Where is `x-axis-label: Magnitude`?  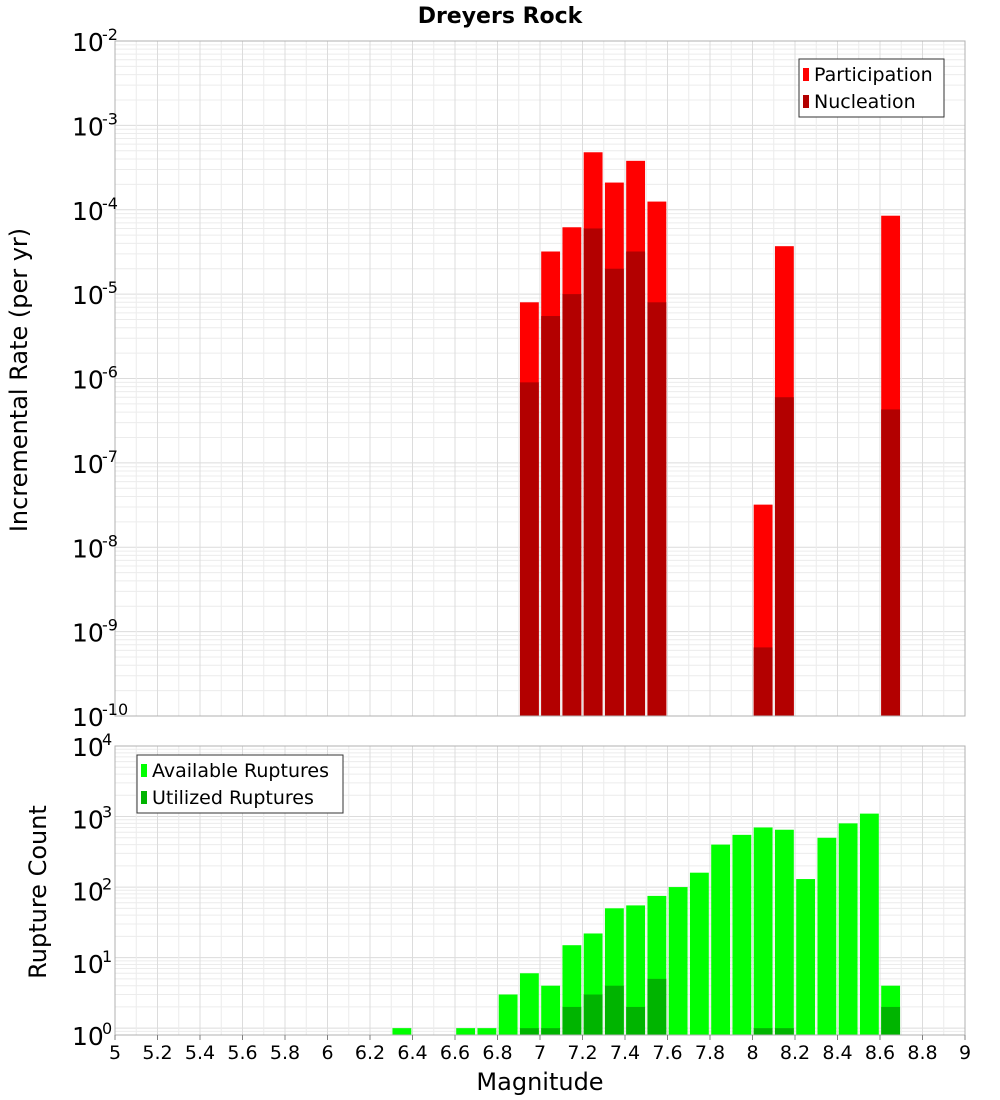
x-axis-label: Magnitude is located at coordinates (539, 1082).